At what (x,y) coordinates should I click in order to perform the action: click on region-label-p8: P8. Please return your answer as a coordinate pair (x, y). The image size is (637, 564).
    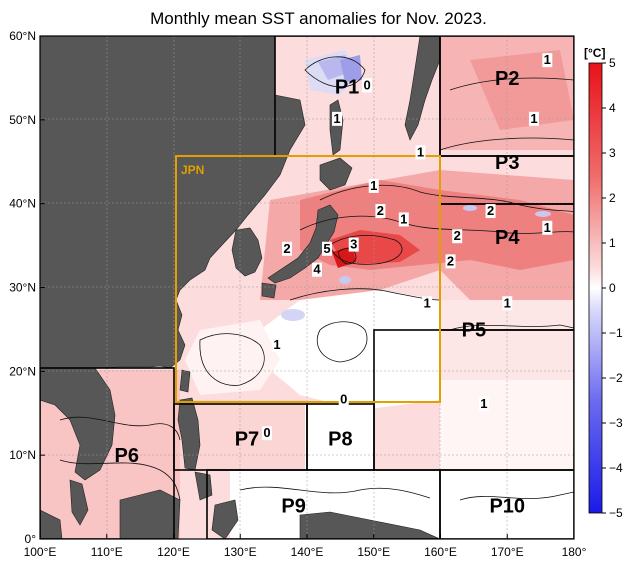
    Looking at the image, I should click on (340, 439).